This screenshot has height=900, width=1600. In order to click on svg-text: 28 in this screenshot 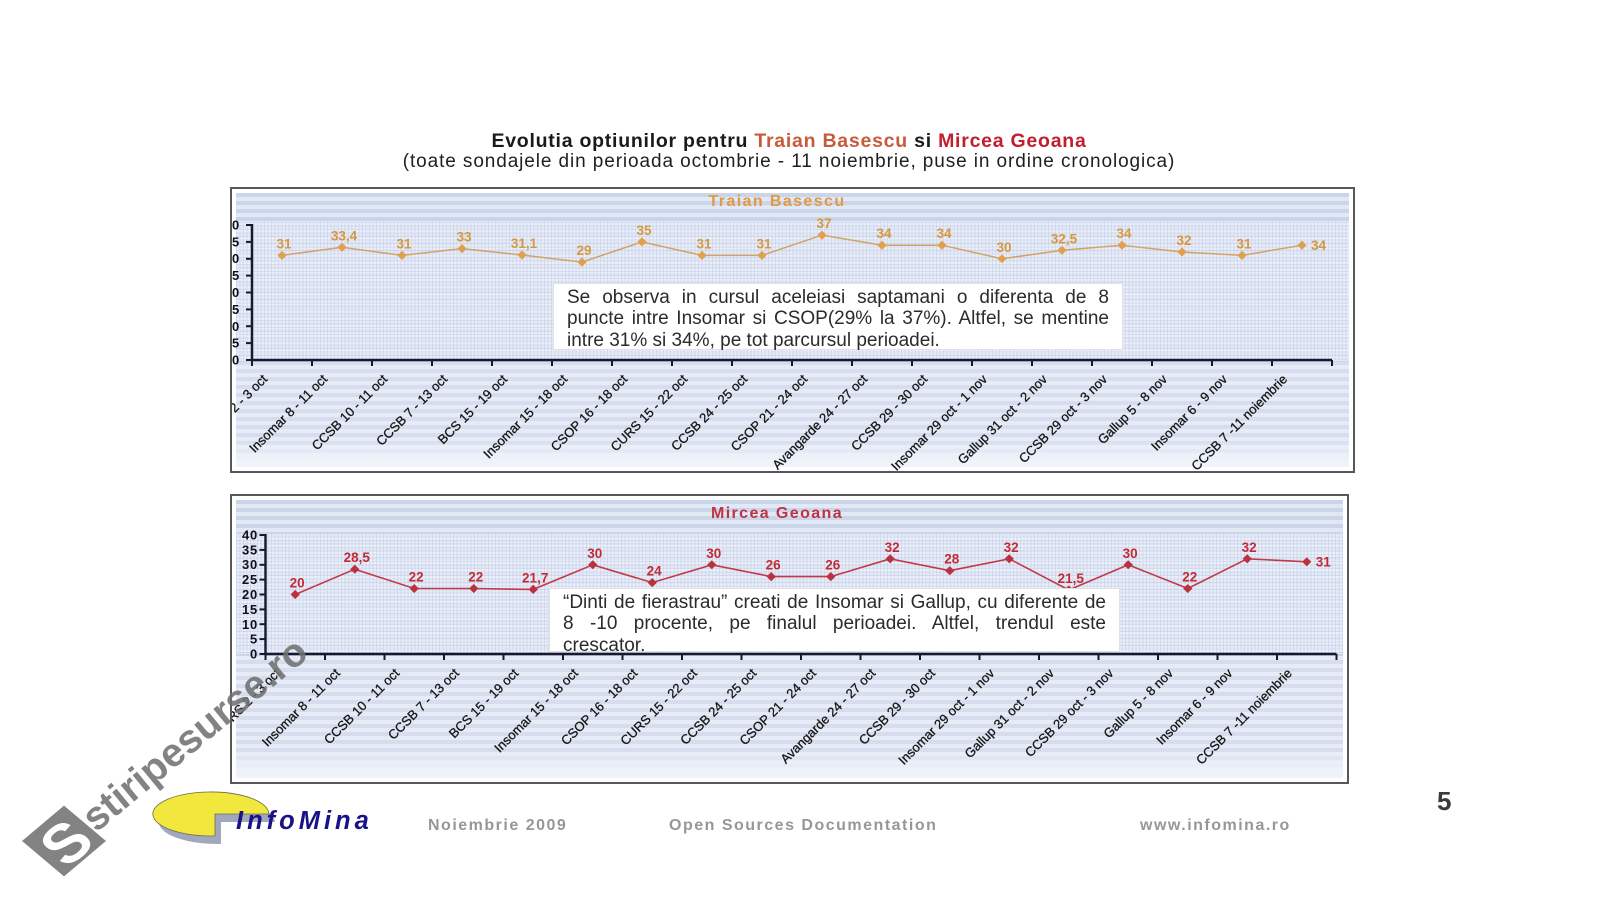, I will do `click(952, 559)`.